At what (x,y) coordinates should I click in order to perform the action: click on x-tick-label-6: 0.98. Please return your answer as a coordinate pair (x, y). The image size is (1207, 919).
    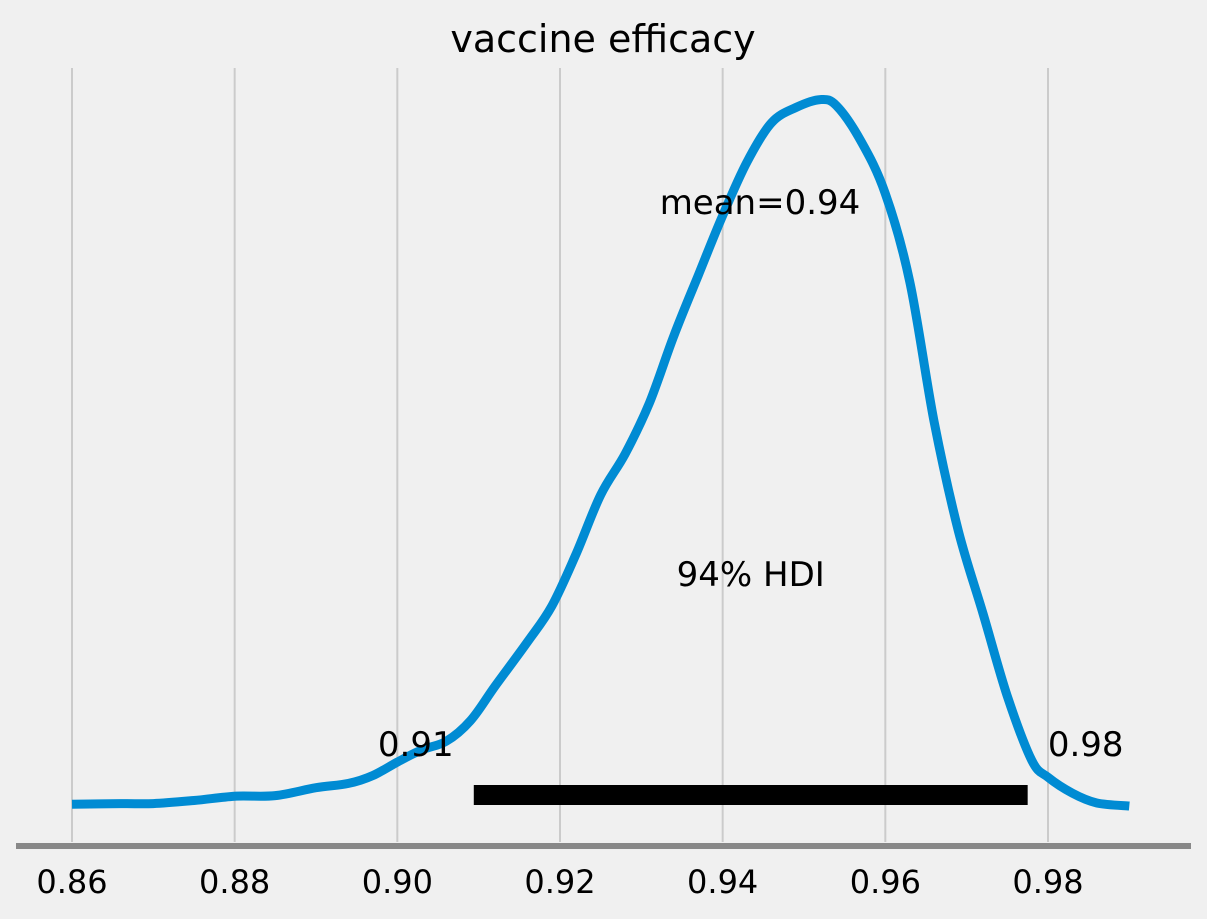
    Looking at the image, I should click on (1047, 882).